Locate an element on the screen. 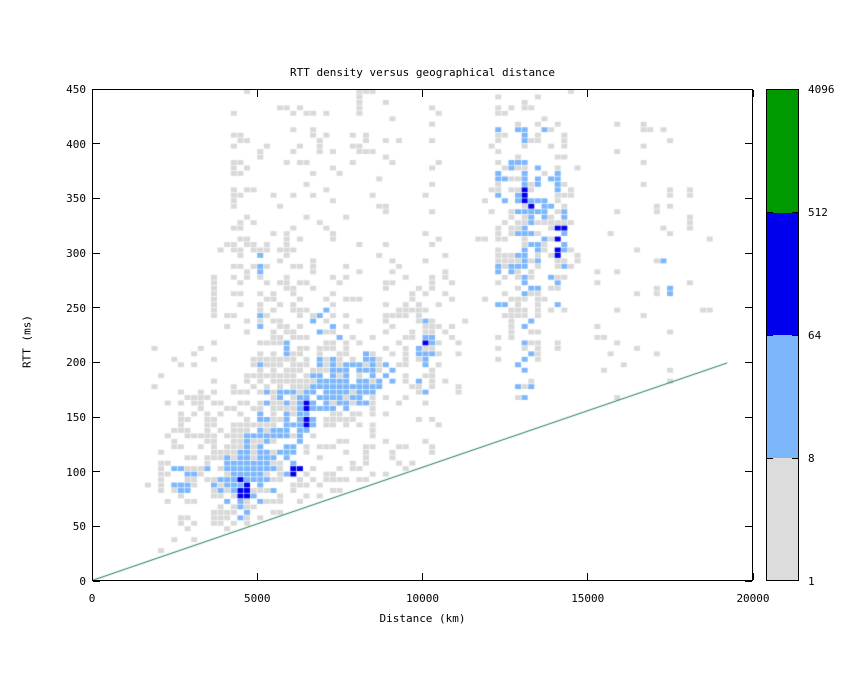  y-tick-label: 300 is located at coordinates (76, 253).